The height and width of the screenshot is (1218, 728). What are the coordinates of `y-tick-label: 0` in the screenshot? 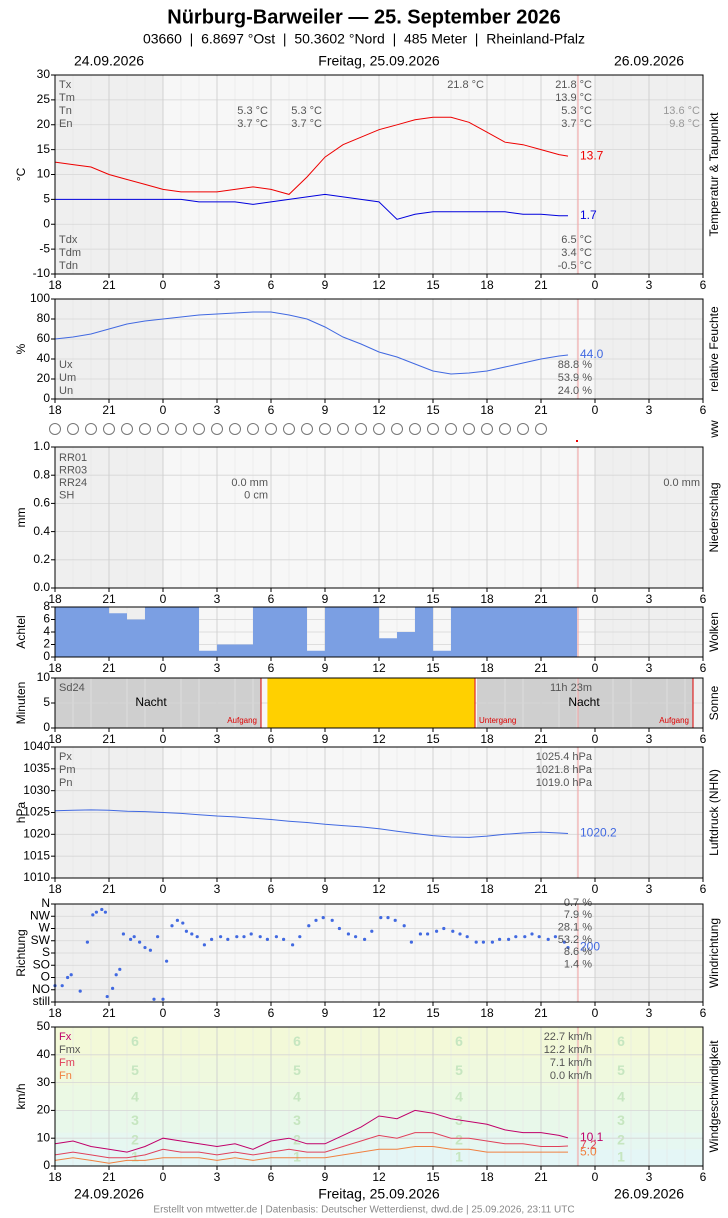 It's located at (46, 656).